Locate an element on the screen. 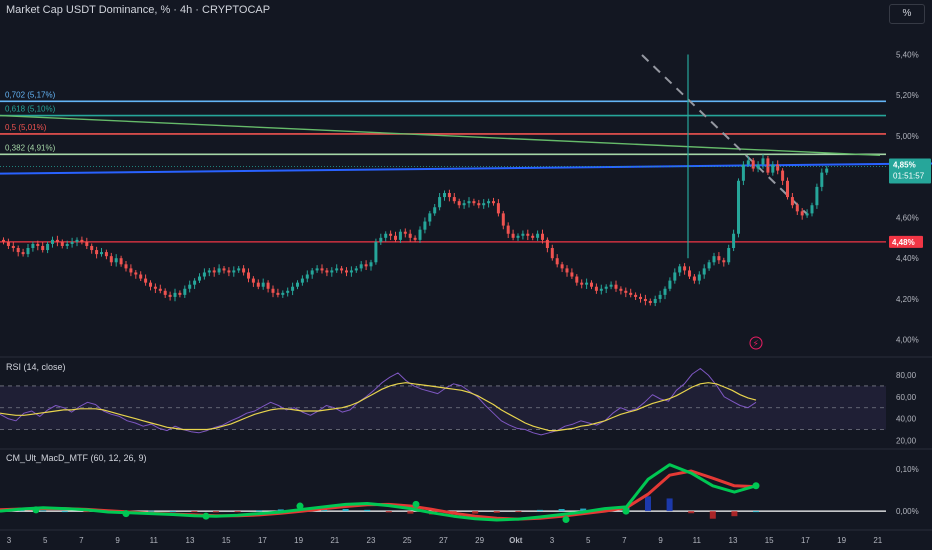  last-price-badge is located at coordinates (910, 171).